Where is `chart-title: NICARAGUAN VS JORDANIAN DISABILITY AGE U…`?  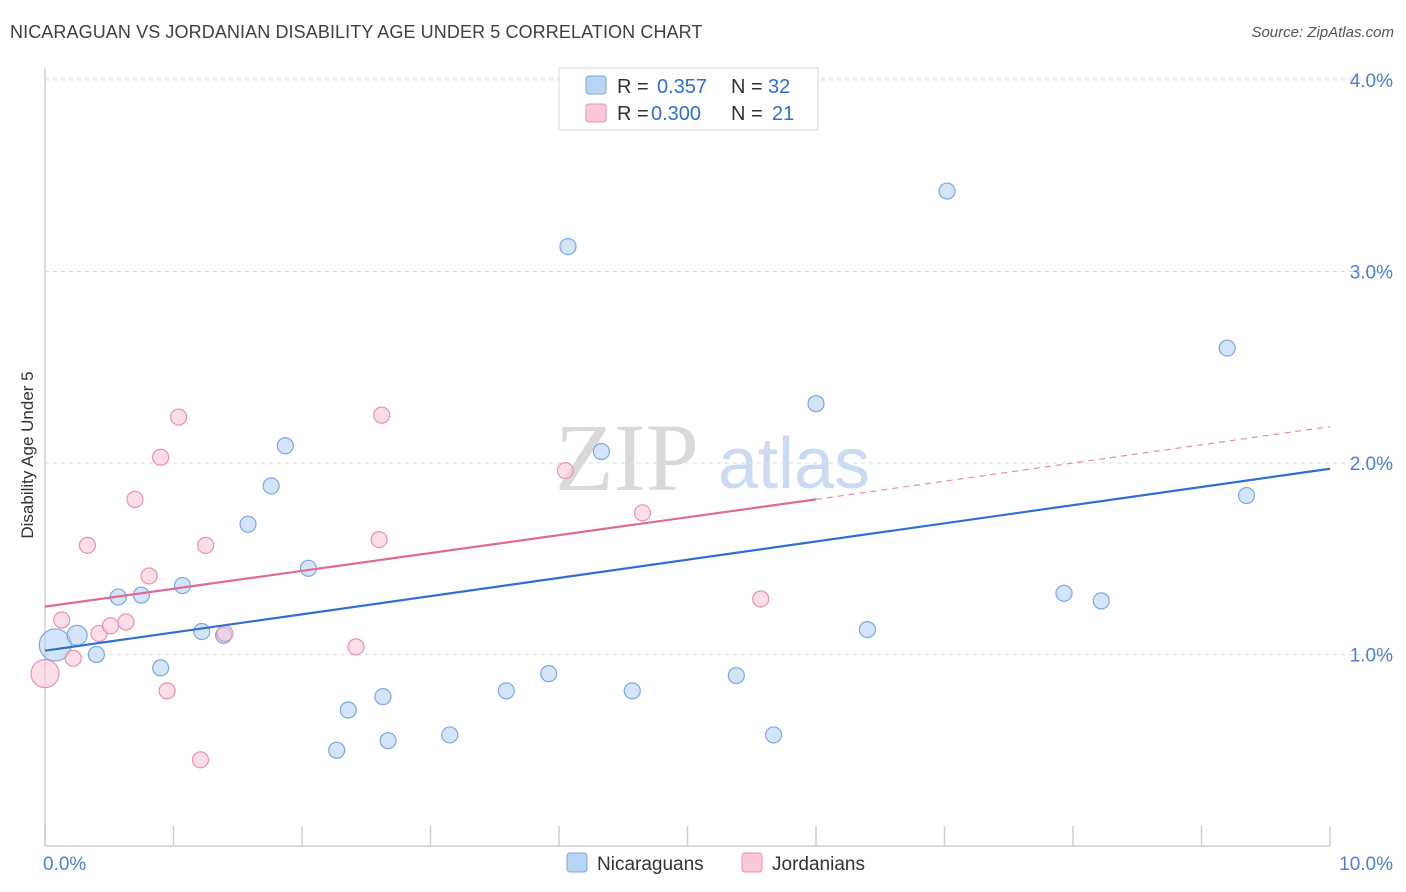
chart-title: NICARAGUAN VS JORDANIAN DISABILITY AGE U… is located at coordinates (356, 32).